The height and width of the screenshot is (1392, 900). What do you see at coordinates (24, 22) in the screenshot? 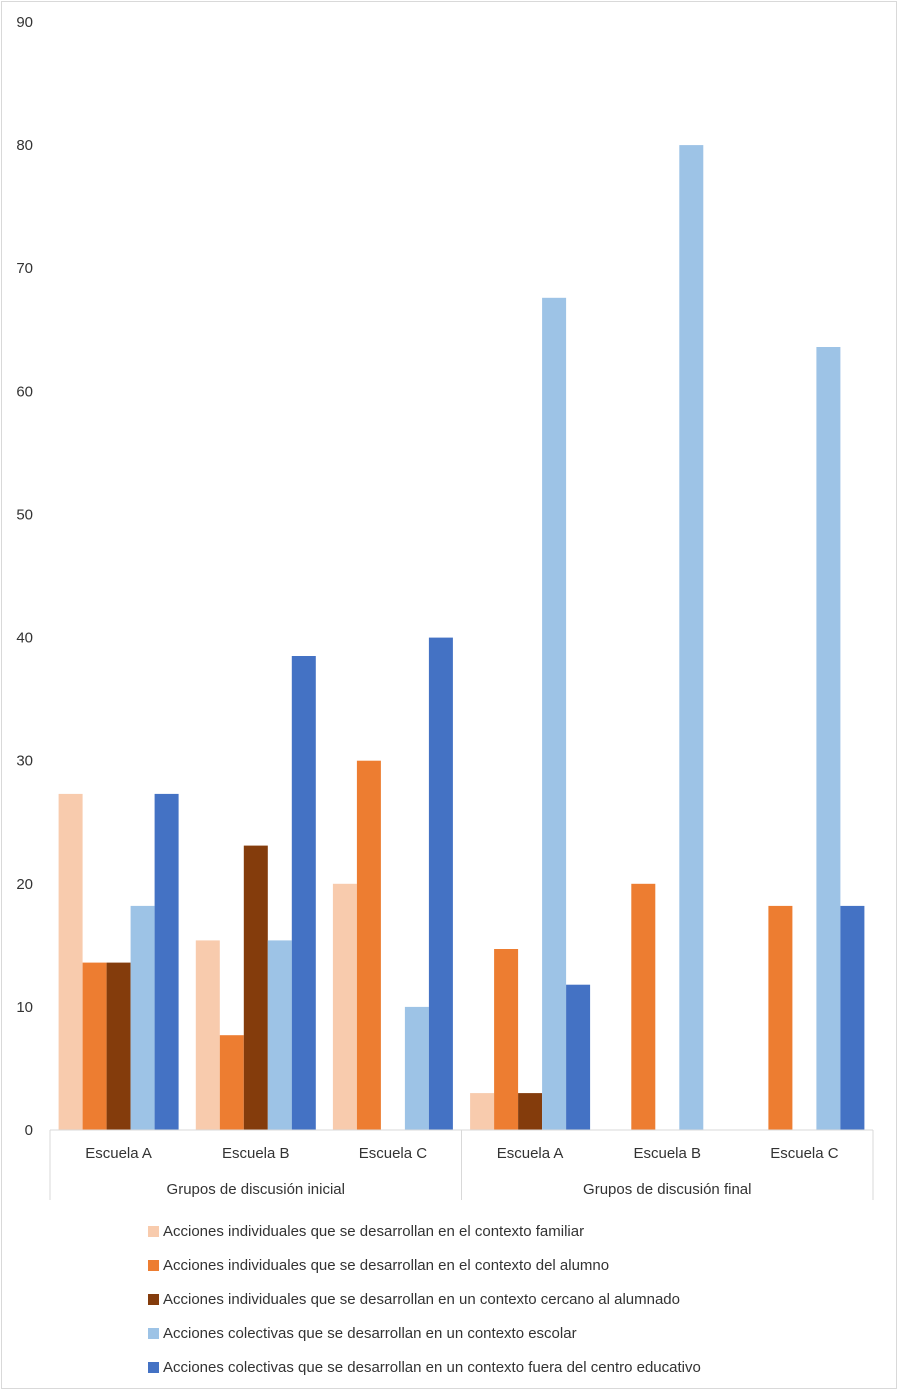
I see `y-tick-label: 90` at bounding box center [24, 22].